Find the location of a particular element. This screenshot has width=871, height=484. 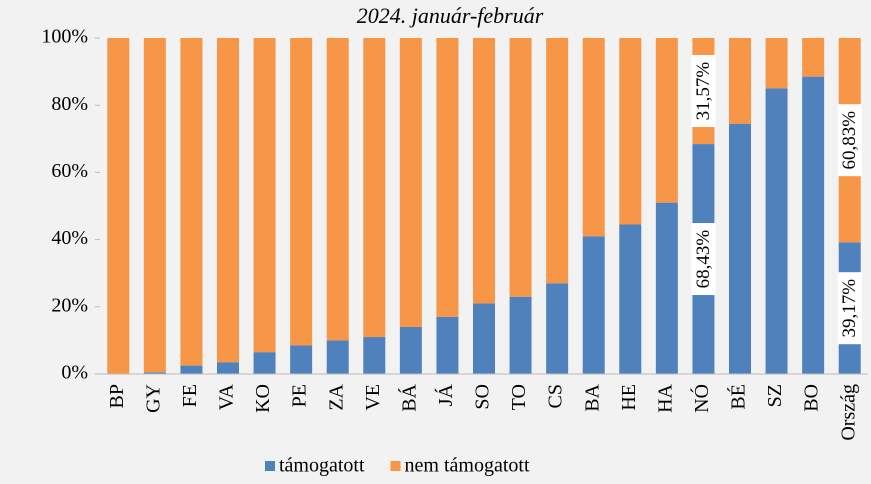

x-tick-label: BP is located at coordinates (117, 396).